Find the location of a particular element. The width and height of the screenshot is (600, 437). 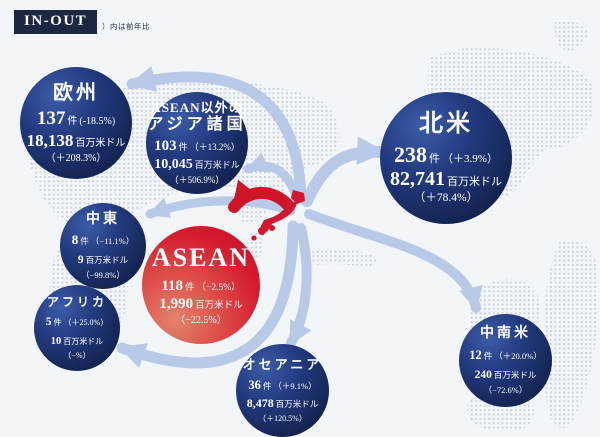

map-se-asia is located at coordinates (254, 244).